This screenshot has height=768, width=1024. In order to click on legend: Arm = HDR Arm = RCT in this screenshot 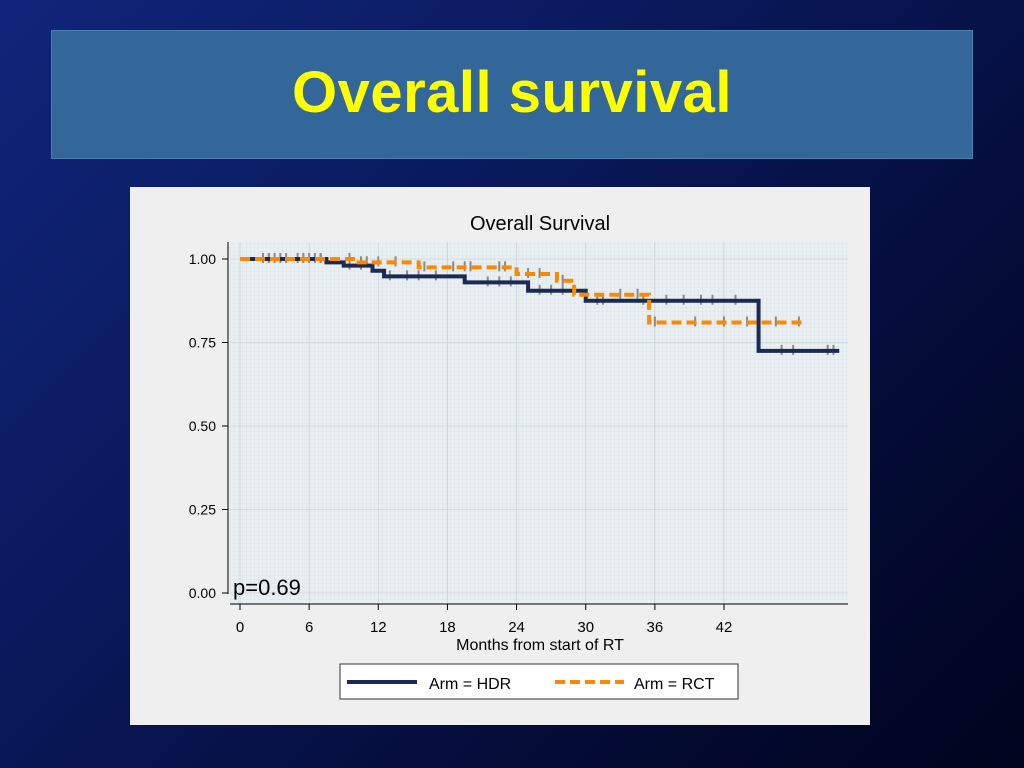, I will do `click(539, 681)`.